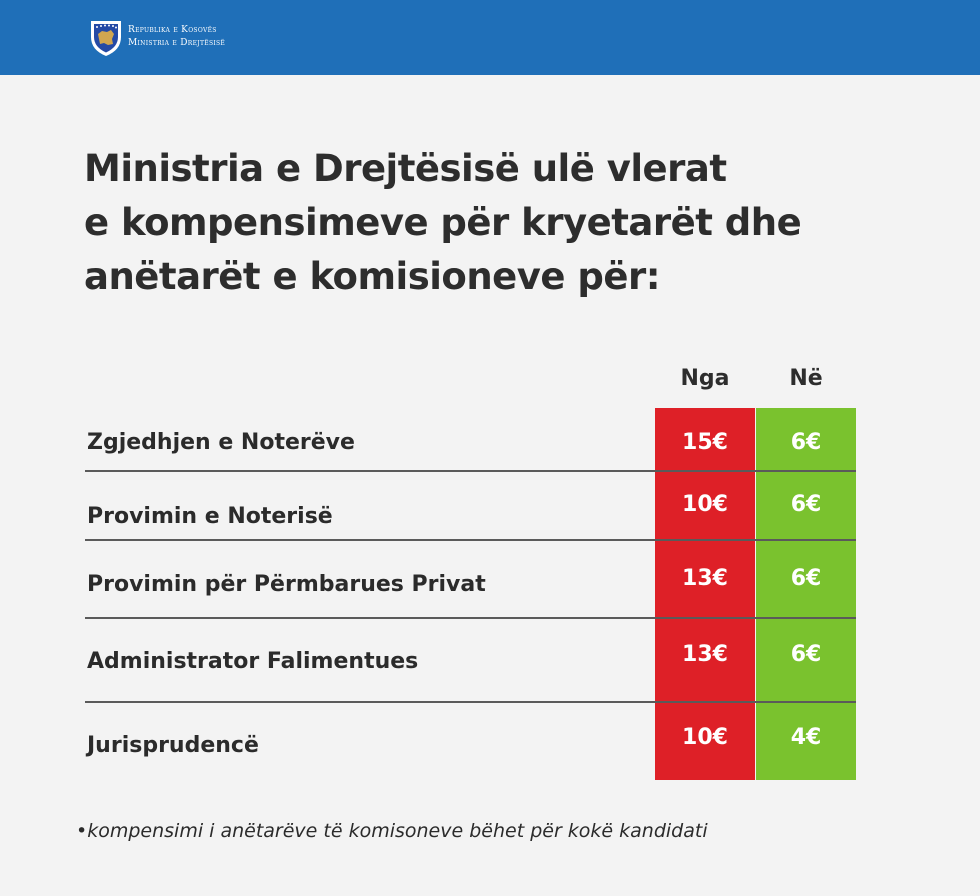  Describe the element at coordinates (177, 43) in the screenshot. I see `org-line-ministry: Ministria e Drejtësisë` at that location.